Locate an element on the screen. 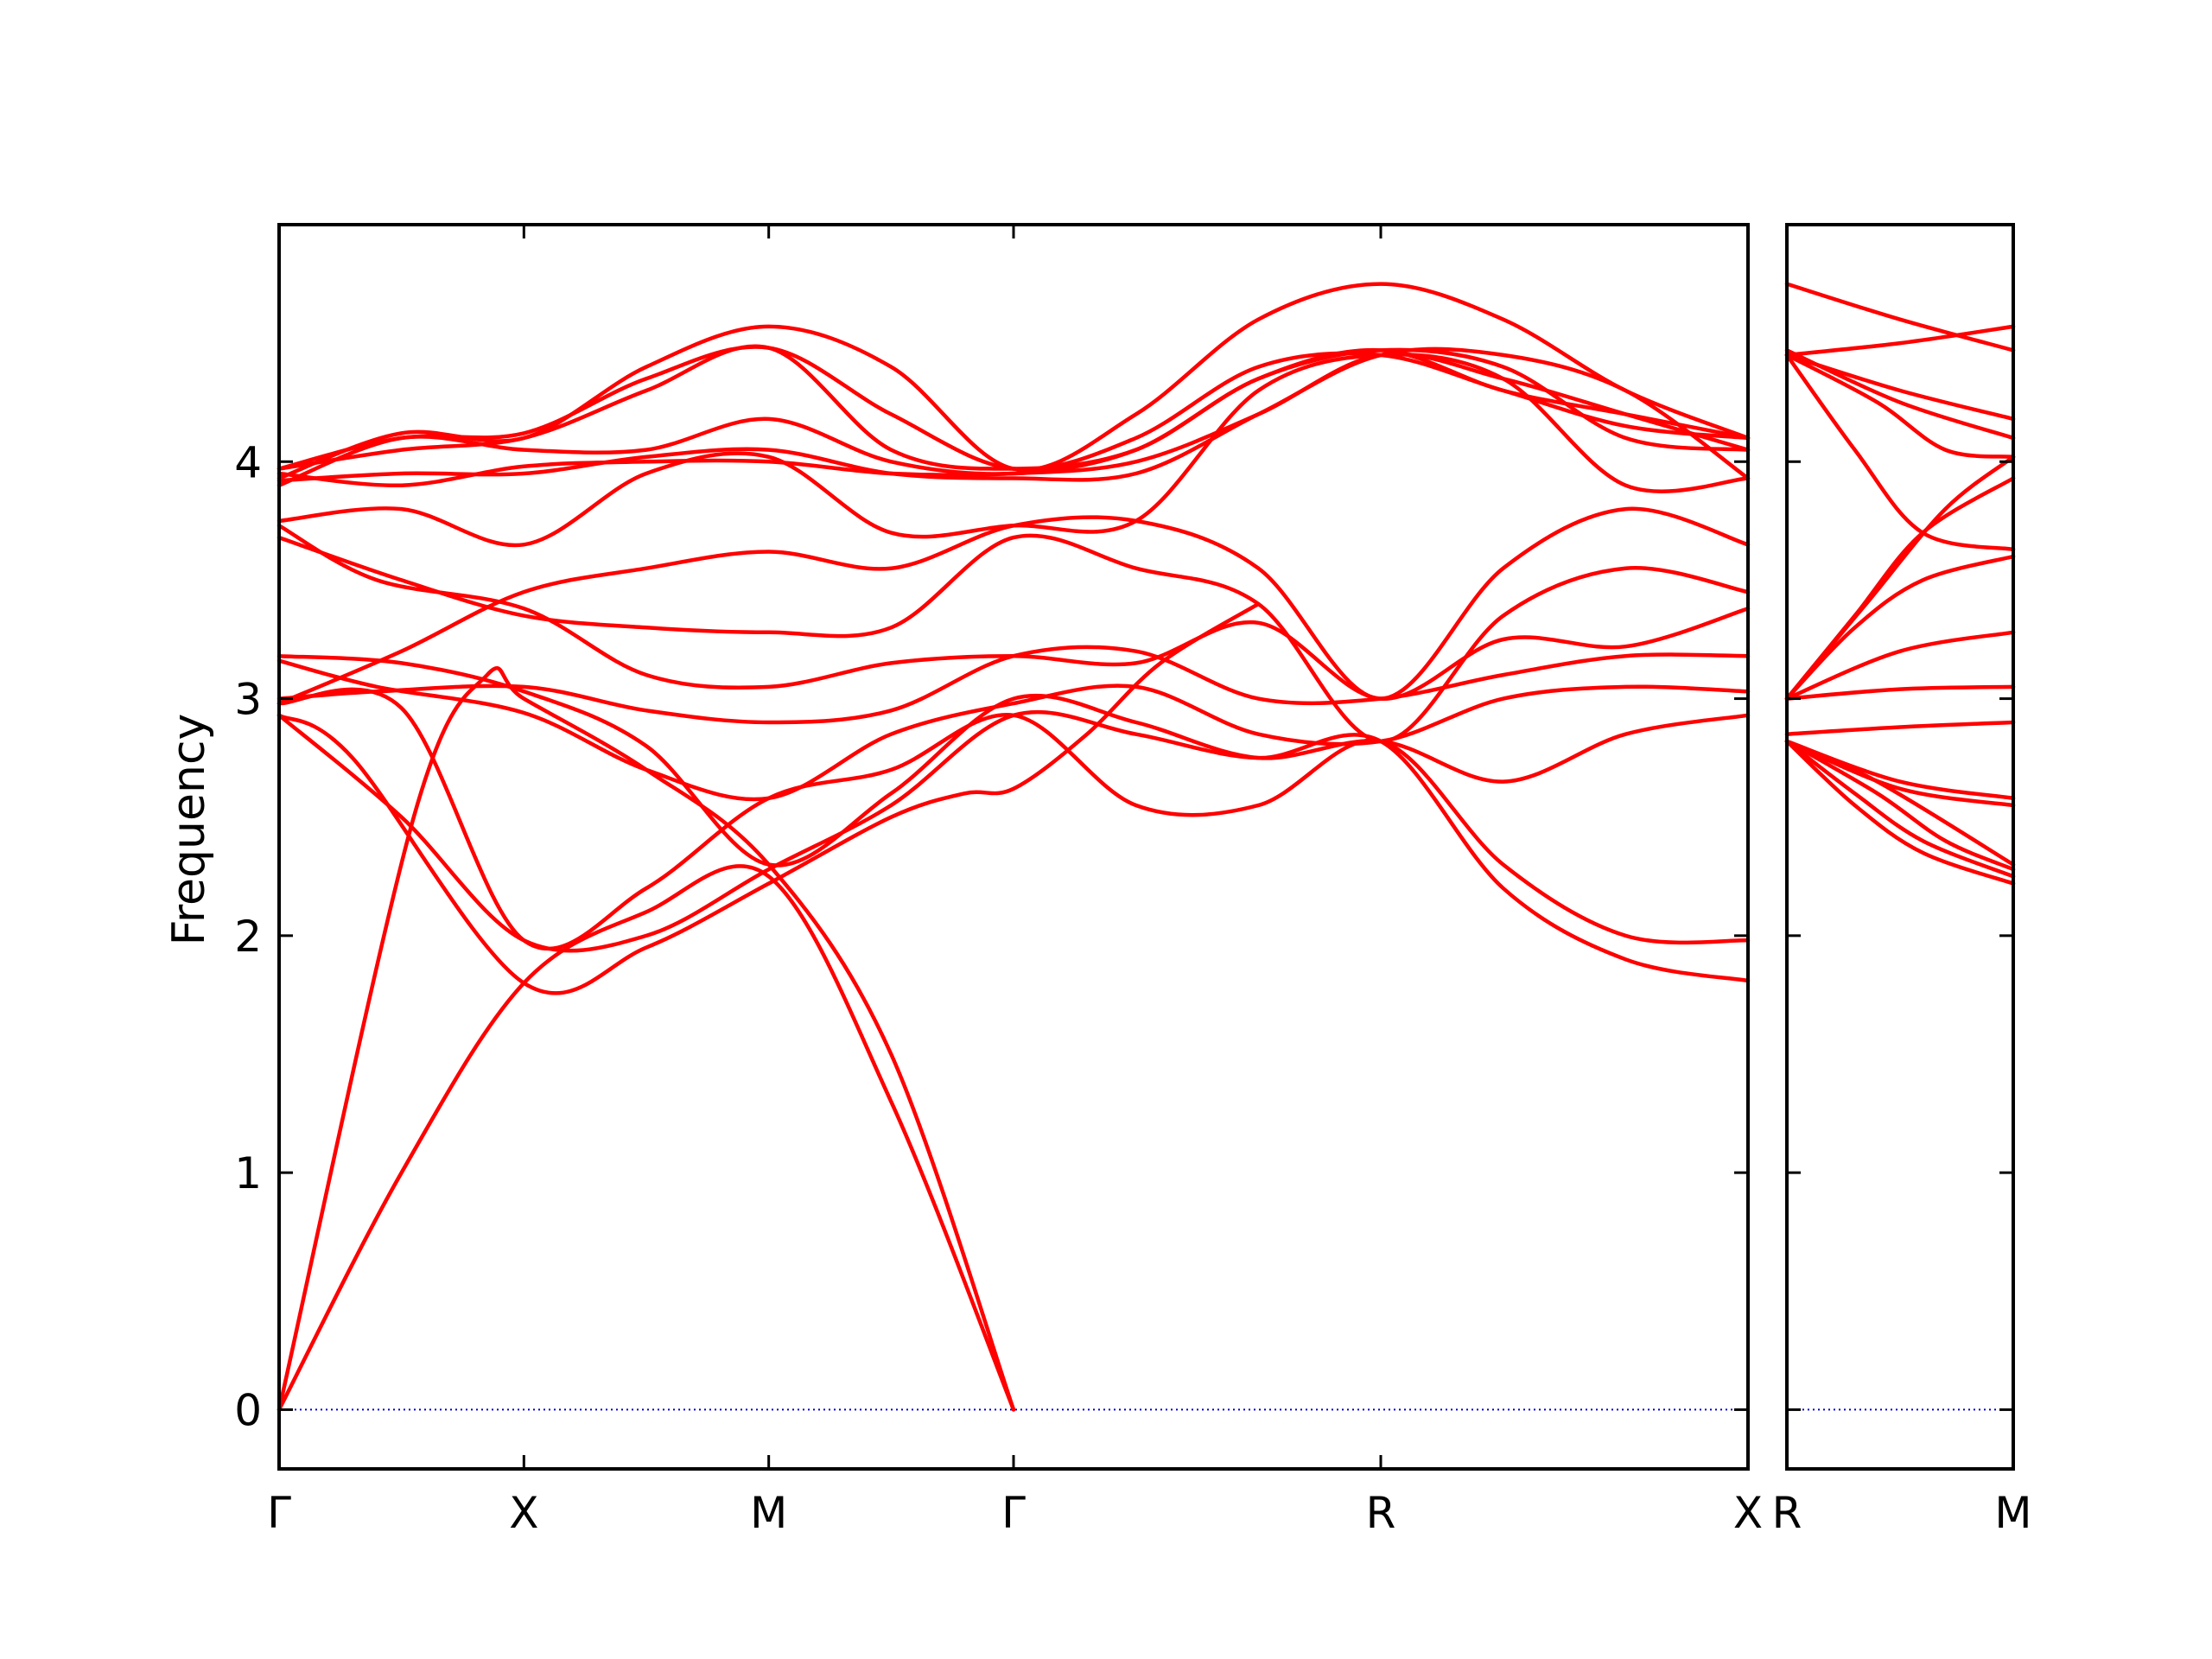 The image size is (2212, 1659). y-tick-label: 2 is located at coordinates (248, 937).